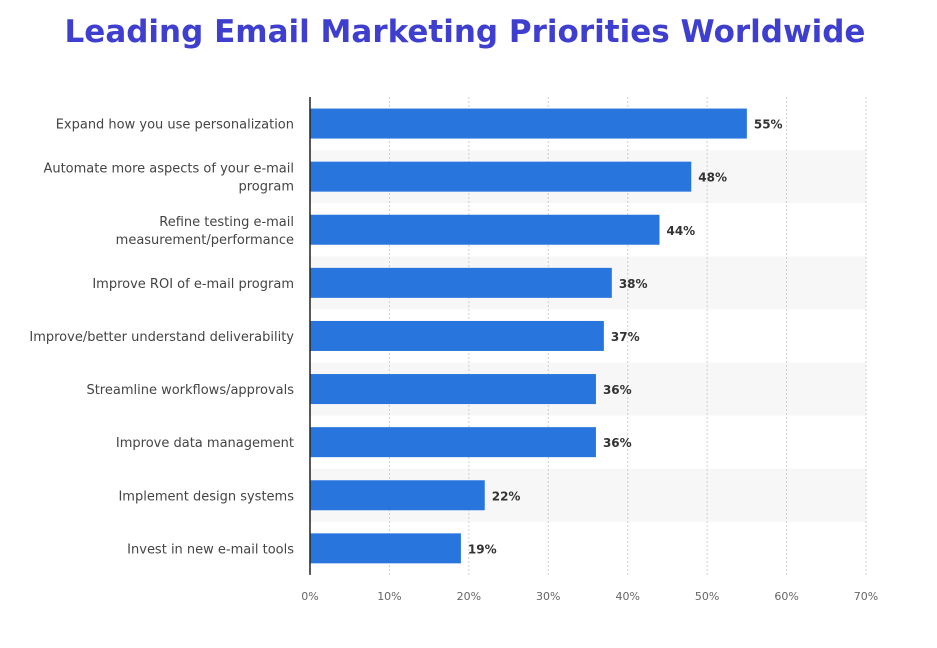 The width and height of the screenshot is (937, 648). Describe the element at coordinates (680, 231) in the screenshot. I see `data-label: 44%` at that location.